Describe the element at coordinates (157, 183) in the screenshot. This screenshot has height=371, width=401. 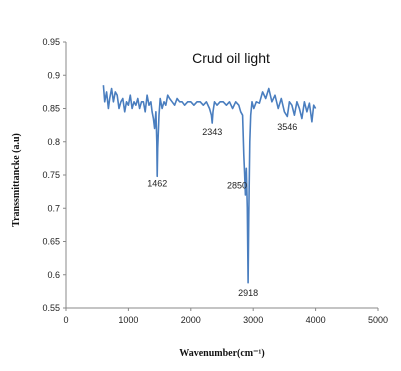
I see `peak-label: 1462` at that location.